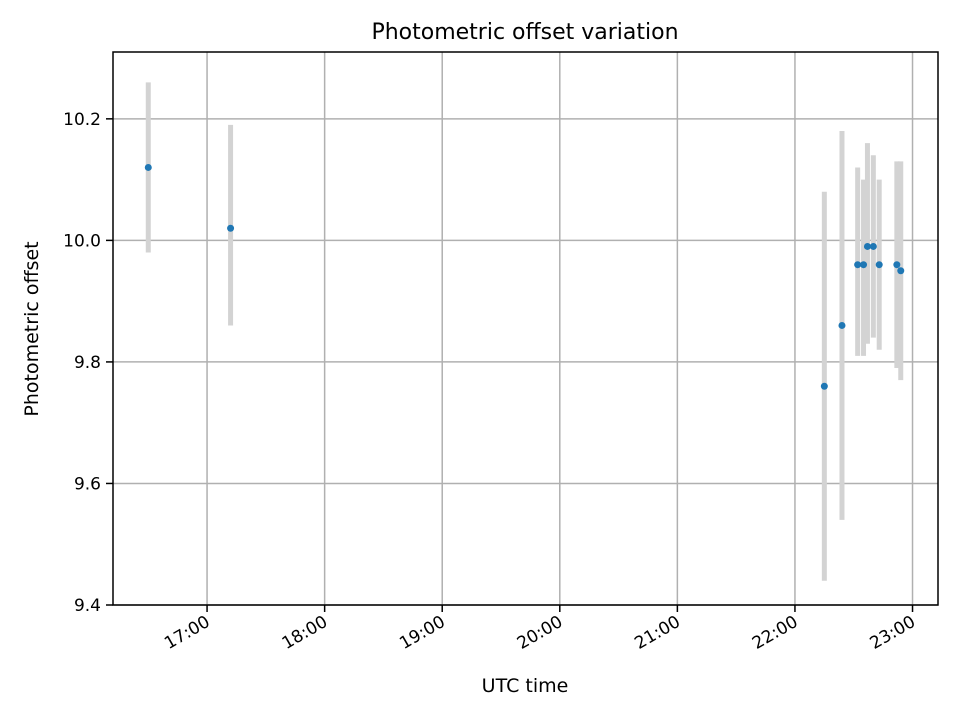  What do you see at coordinates (87, 363) in the screenshot?
I see `y-tick-label: 9.8` at bounding box center [87, 363].